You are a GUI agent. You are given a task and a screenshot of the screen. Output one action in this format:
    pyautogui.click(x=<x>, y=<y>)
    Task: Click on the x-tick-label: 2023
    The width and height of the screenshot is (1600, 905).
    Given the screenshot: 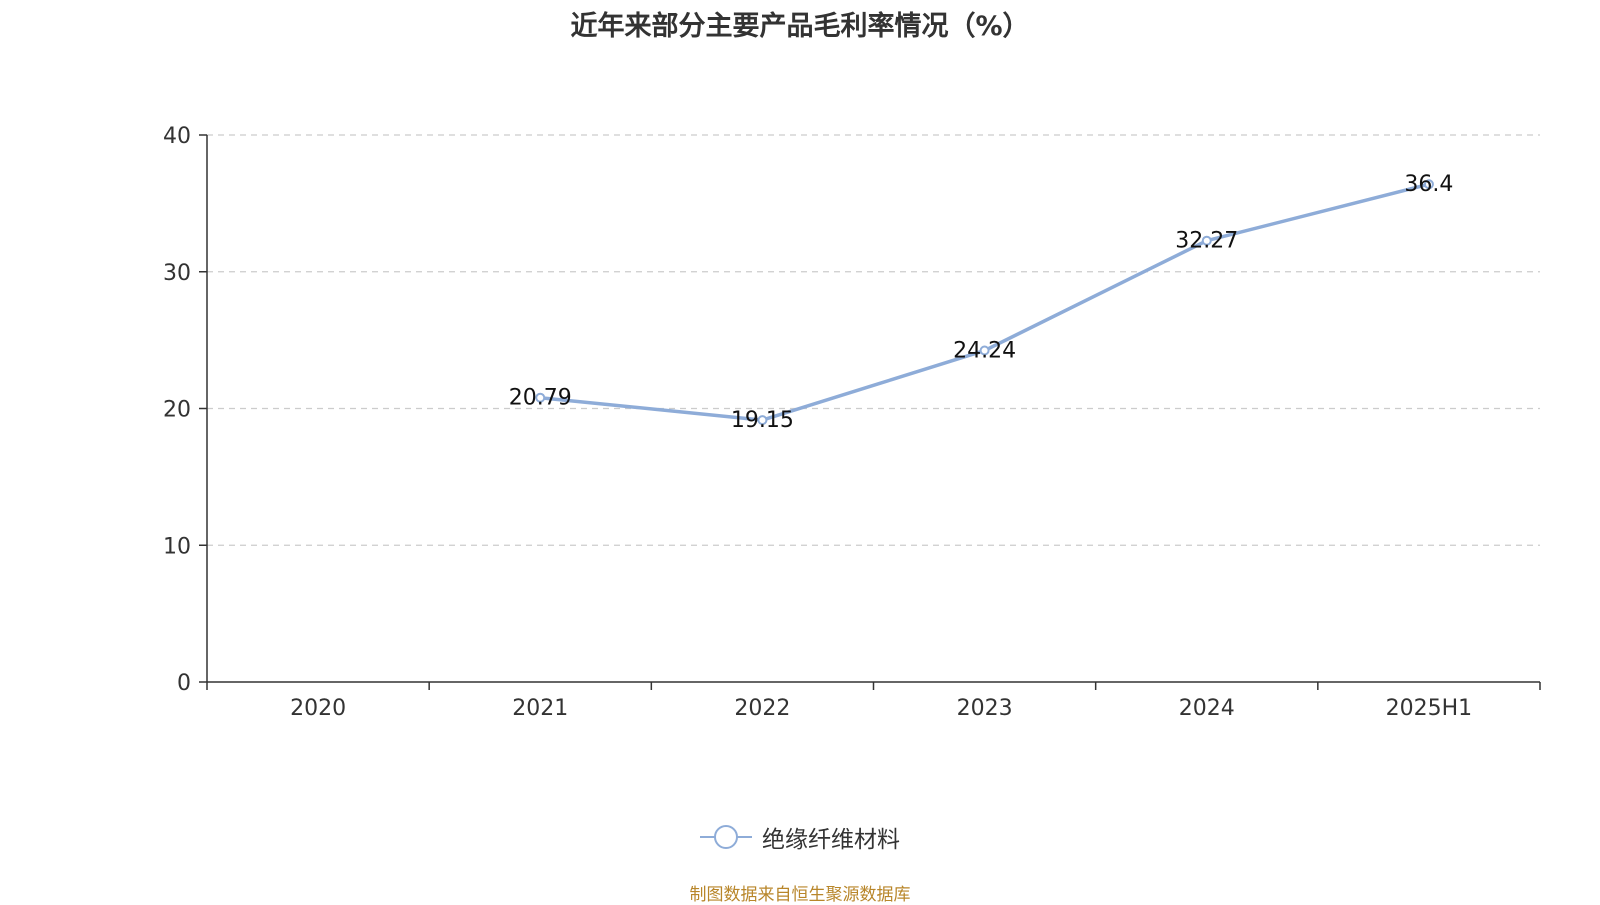 What is the action you would take?
    pyautogui.click(x=985, y=708)
    